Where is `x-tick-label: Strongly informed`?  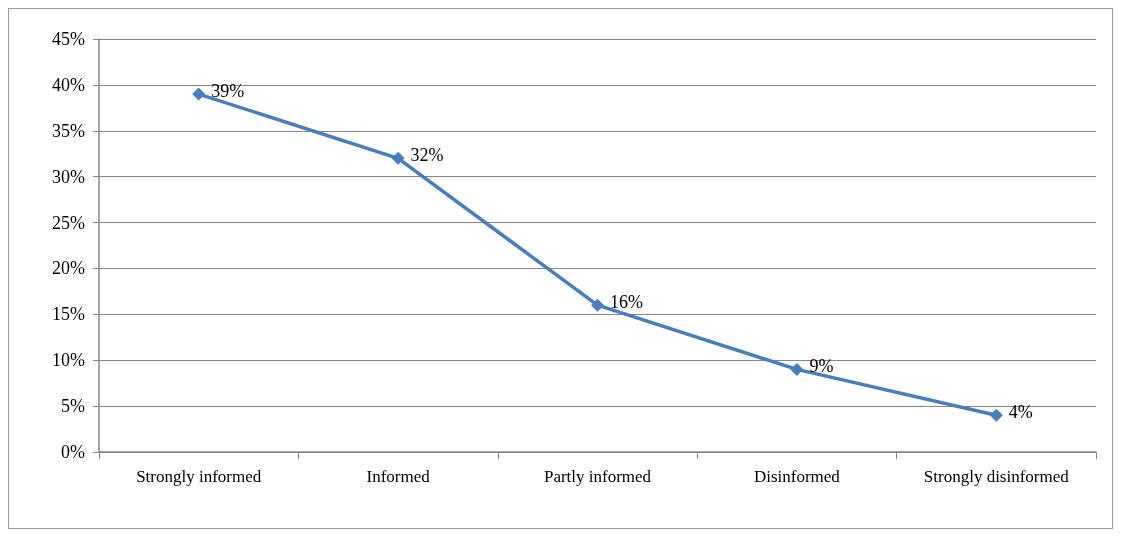
x-tick-label: Strongly informed is located at coordinates (199, 476).